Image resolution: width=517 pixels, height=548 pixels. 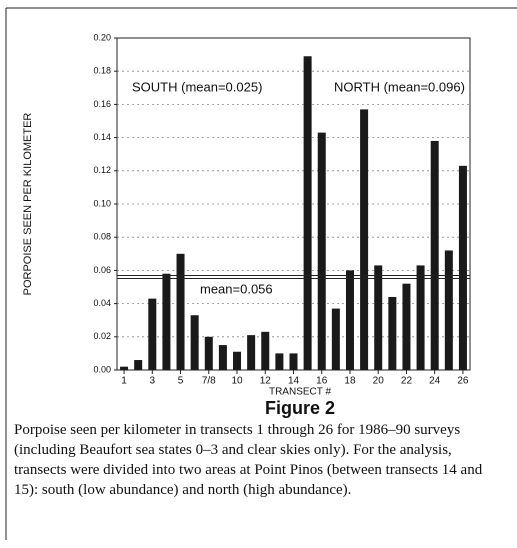 What do you see at coordinates (463, 381) in the screenshot?
I see `x-tick-label: 26` at bounding box center [463, 381].